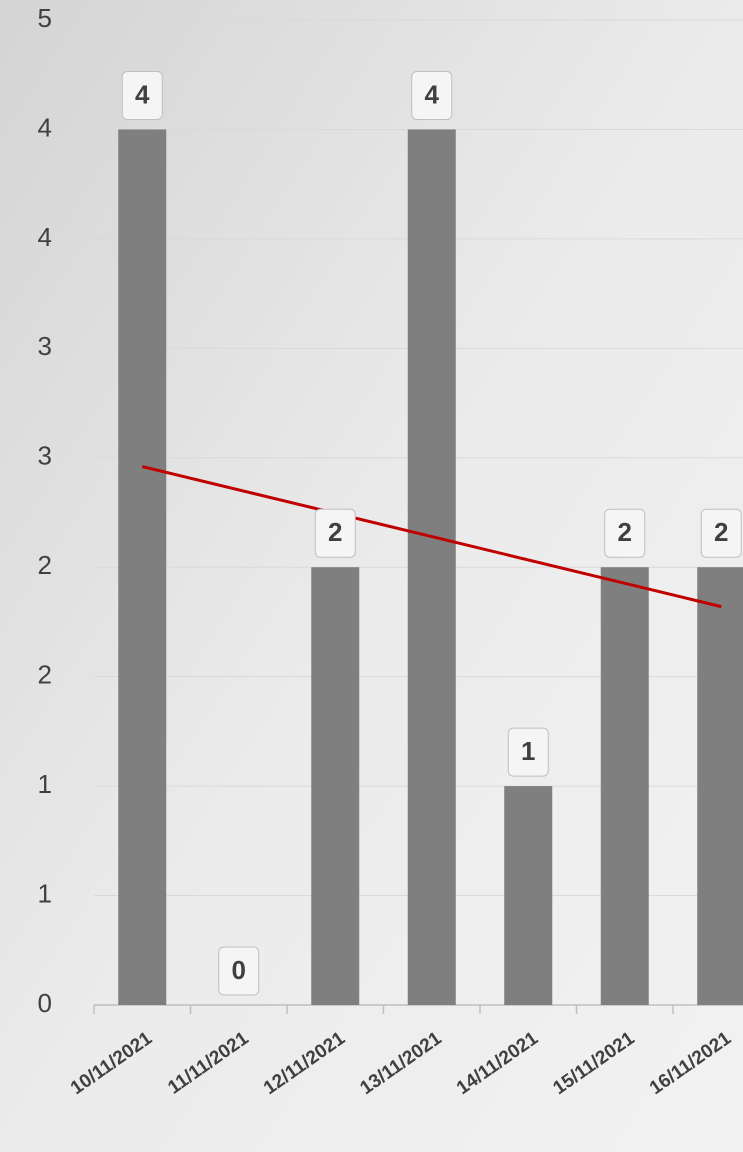 This screenshot has height=1152, width=743. I want to click on data-label: 0, so click(239, 970).